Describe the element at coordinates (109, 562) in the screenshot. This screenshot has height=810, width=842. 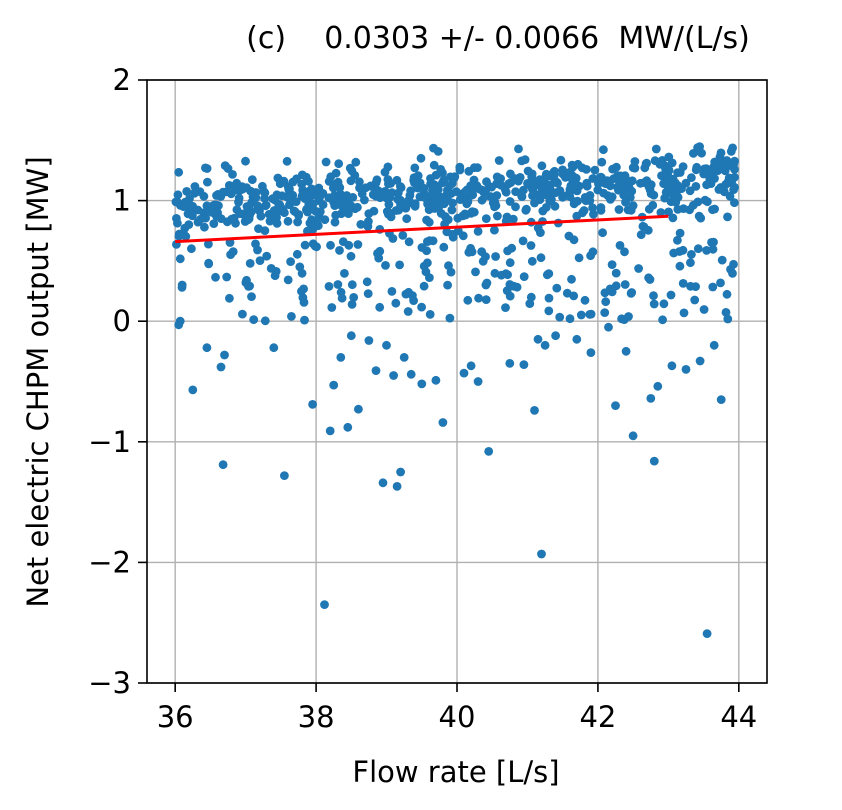
I see `y-tick-label: −2` at that location.